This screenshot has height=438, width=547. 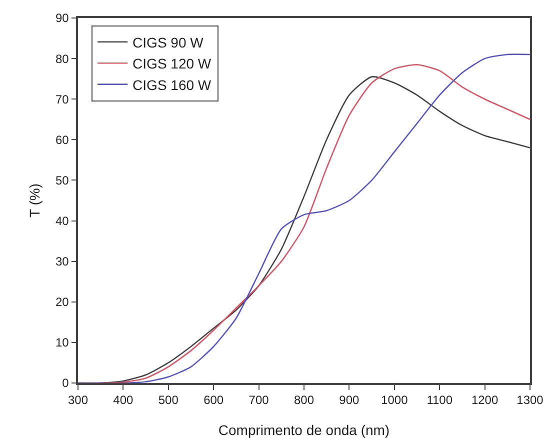 What do you see at coordinates (484, 400) in the screenshot?
I see `x-tick-label: 1200` at bounding box center [484, 400].